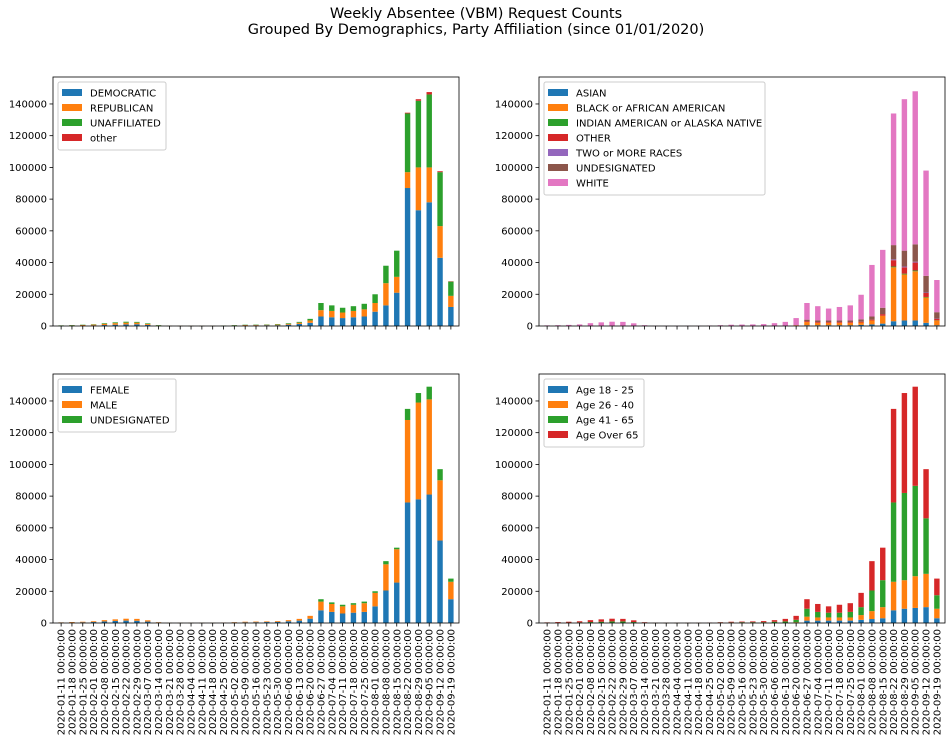  I want to click on x-tick-label-4: 2020-02-01 00:00:00, so click(94, 682).